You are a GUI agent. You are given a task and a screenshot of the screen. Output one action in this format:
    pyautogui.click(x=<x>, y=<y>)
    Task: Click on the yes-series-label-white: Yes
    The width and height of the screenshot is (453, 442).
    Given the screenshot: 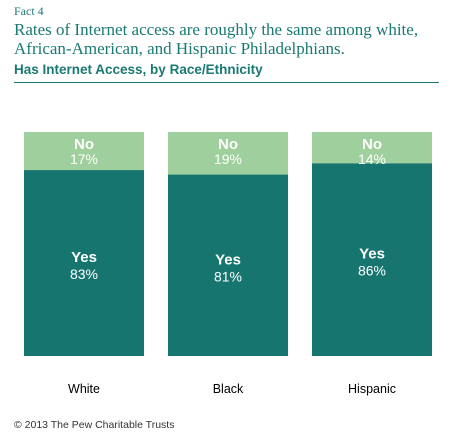 What is the action you would take?
    pyautogui.click(x=84, y=257)
    